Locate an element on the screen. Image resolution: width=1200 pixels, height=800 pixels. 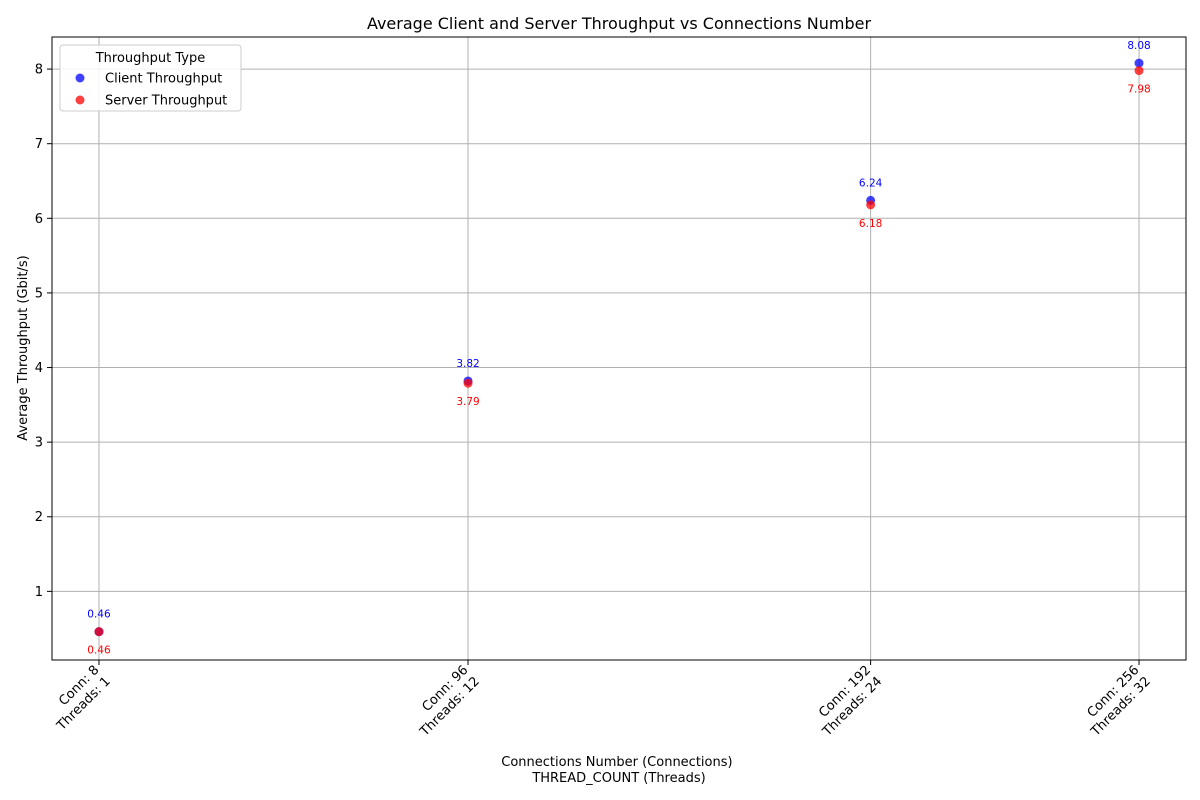
data-label-client: 0.46 is located at coordinates (99, 615).